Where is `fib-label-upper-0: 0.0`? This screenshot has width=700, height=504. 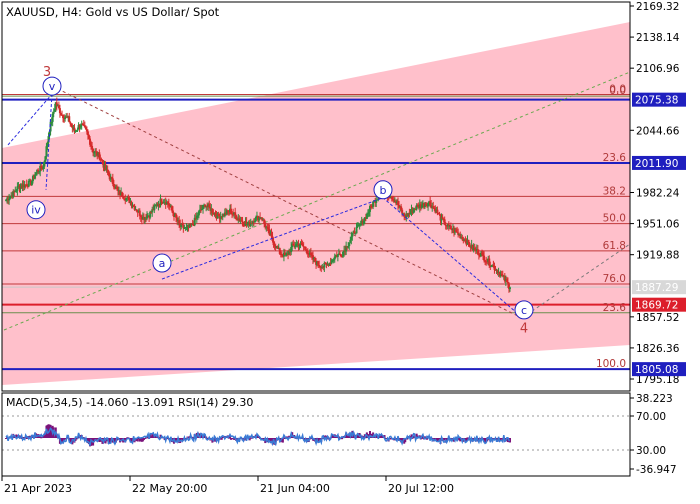 fib-label-upper-0: 0.0 is located at coordinates (617, 90).